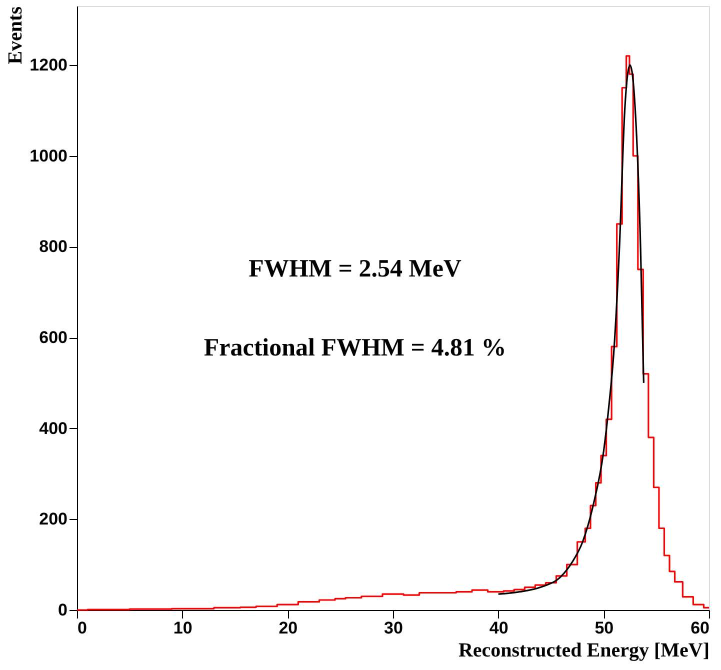 The image size is (721, 670). Describe the element at coordinates (49, 65) in the screenshot. I see `y-tick-label: 1200` at that location.